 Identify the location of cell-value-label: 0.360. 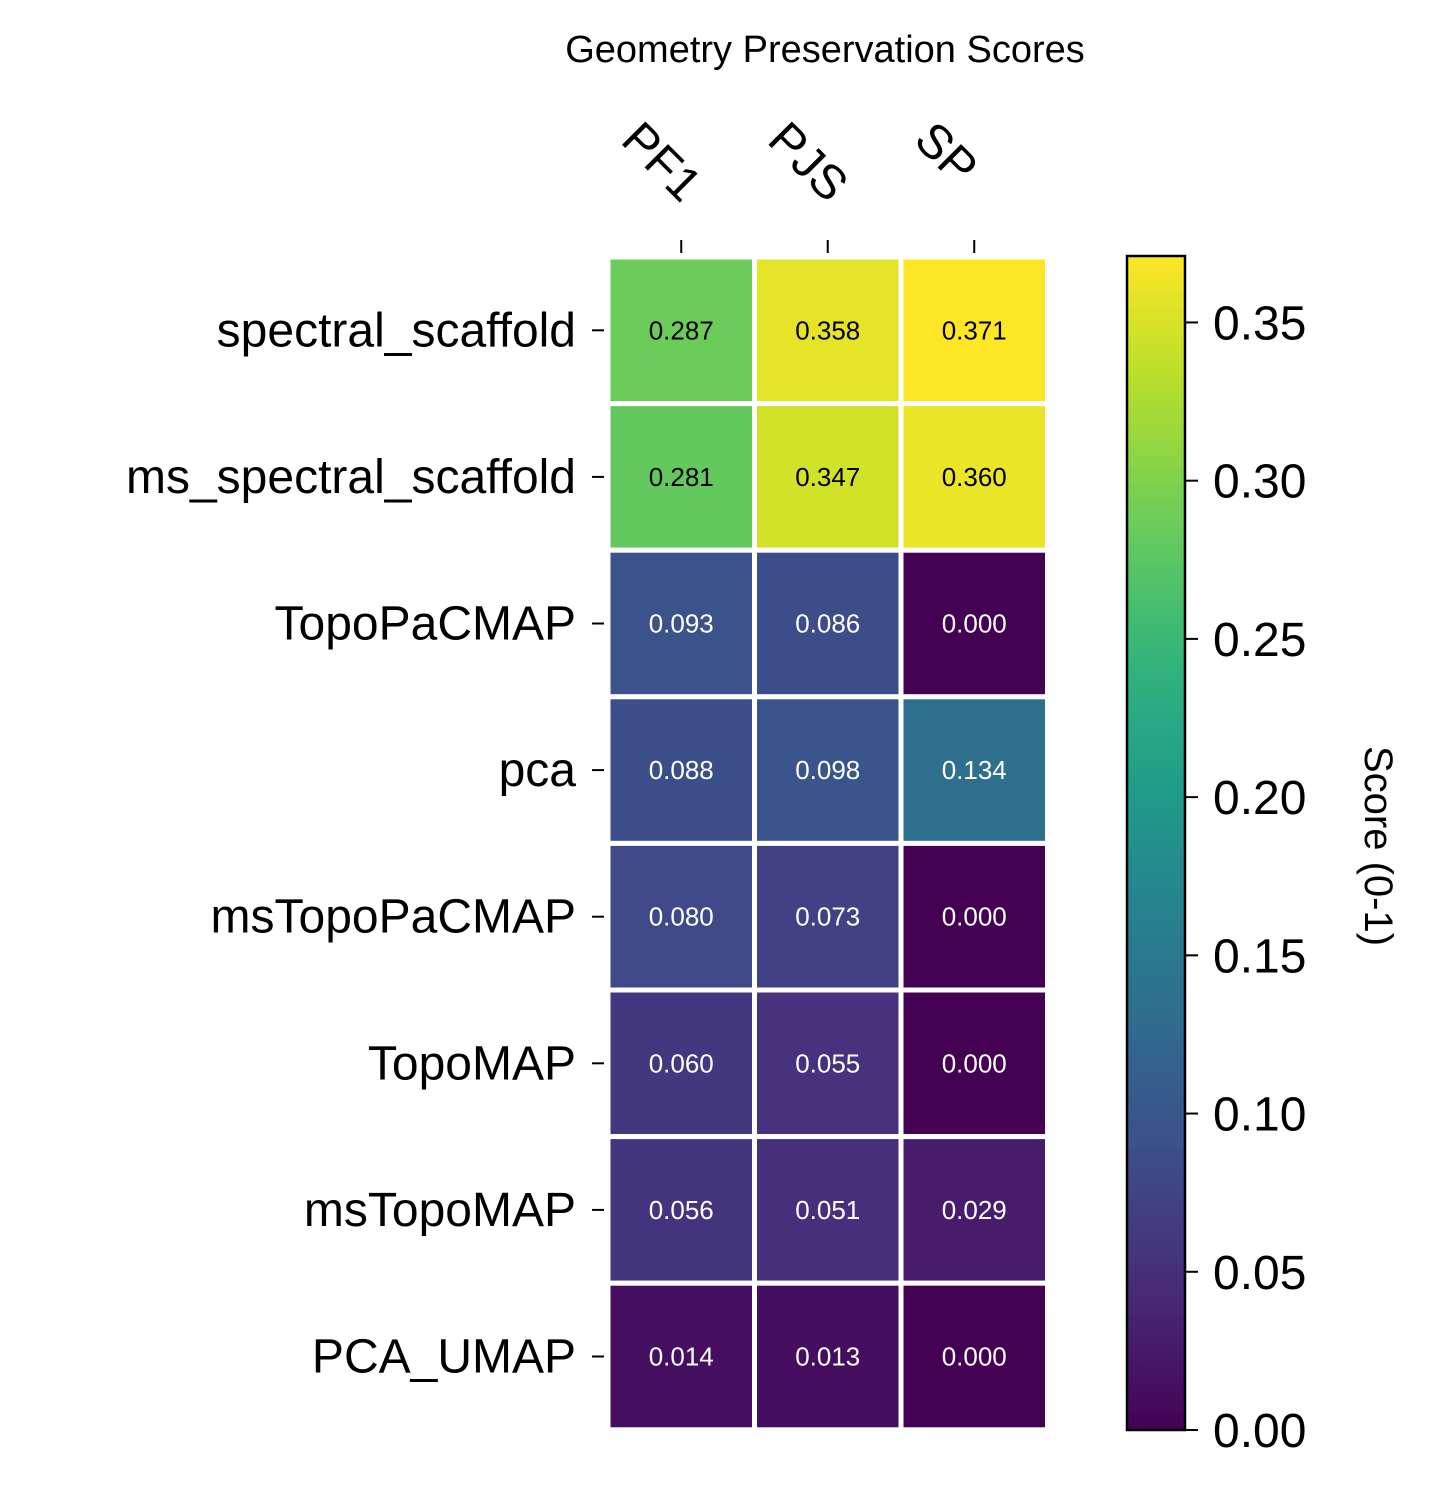
(974, 477).